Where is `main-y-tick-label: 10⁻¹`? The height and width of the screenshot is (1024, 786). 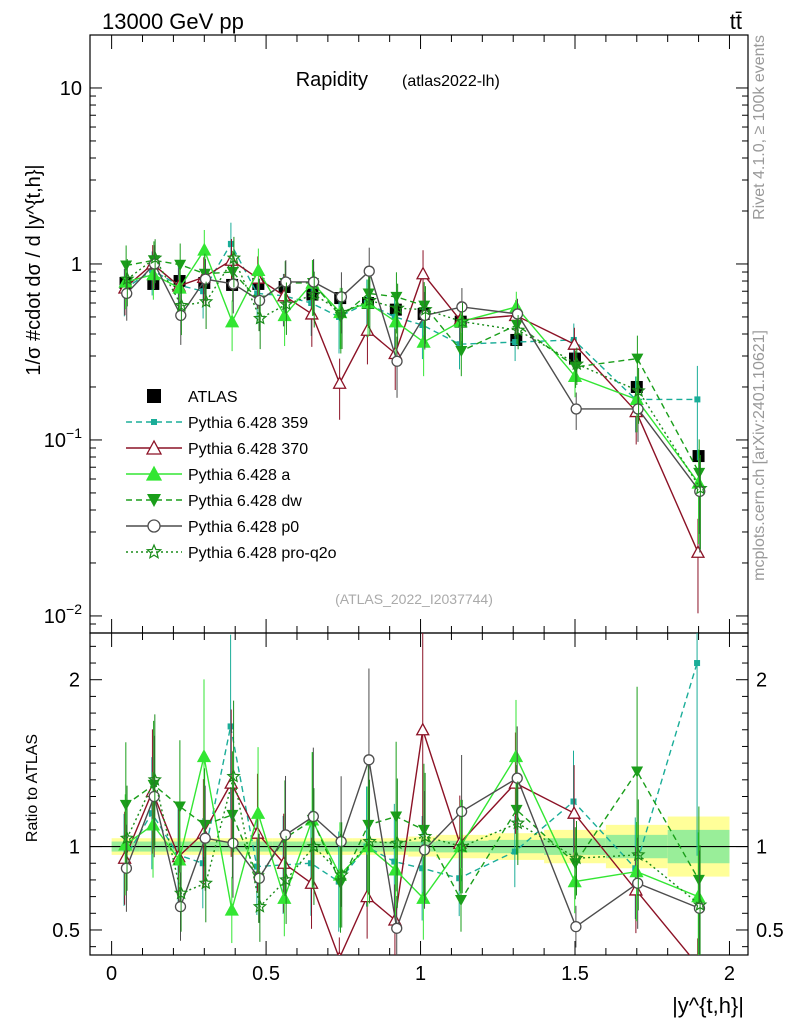
main-y-tick-label: 10⁻¹ is located at coordinates (63, 438).